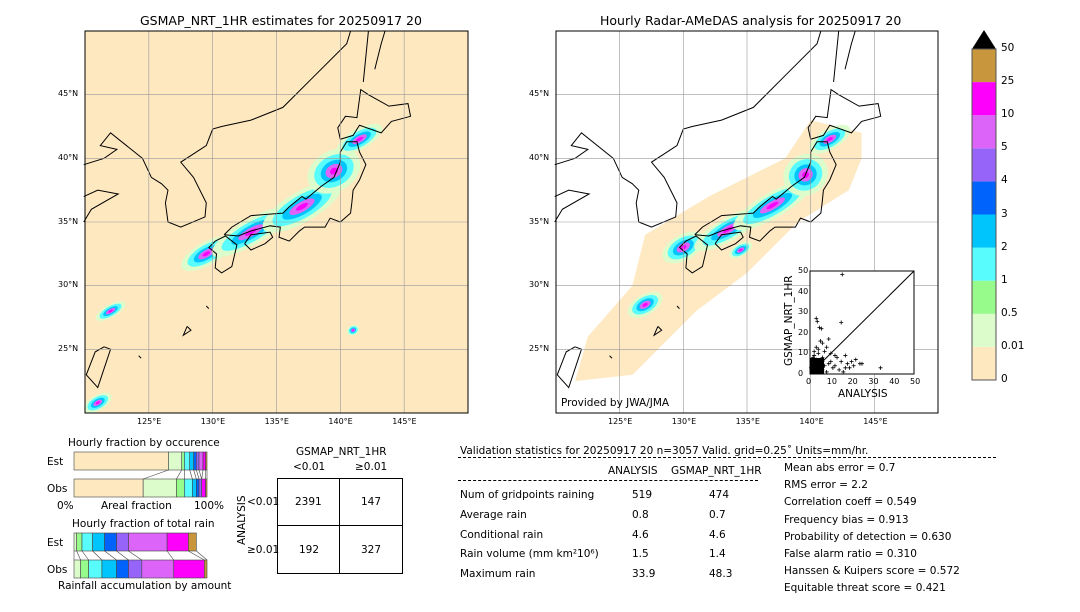 Image resolution: width=1080 pixels, height=612 pixels. Describe the element at coordinates (149, 421) in the screenshot. I see `lon-tick-label: 125°E` at that location.